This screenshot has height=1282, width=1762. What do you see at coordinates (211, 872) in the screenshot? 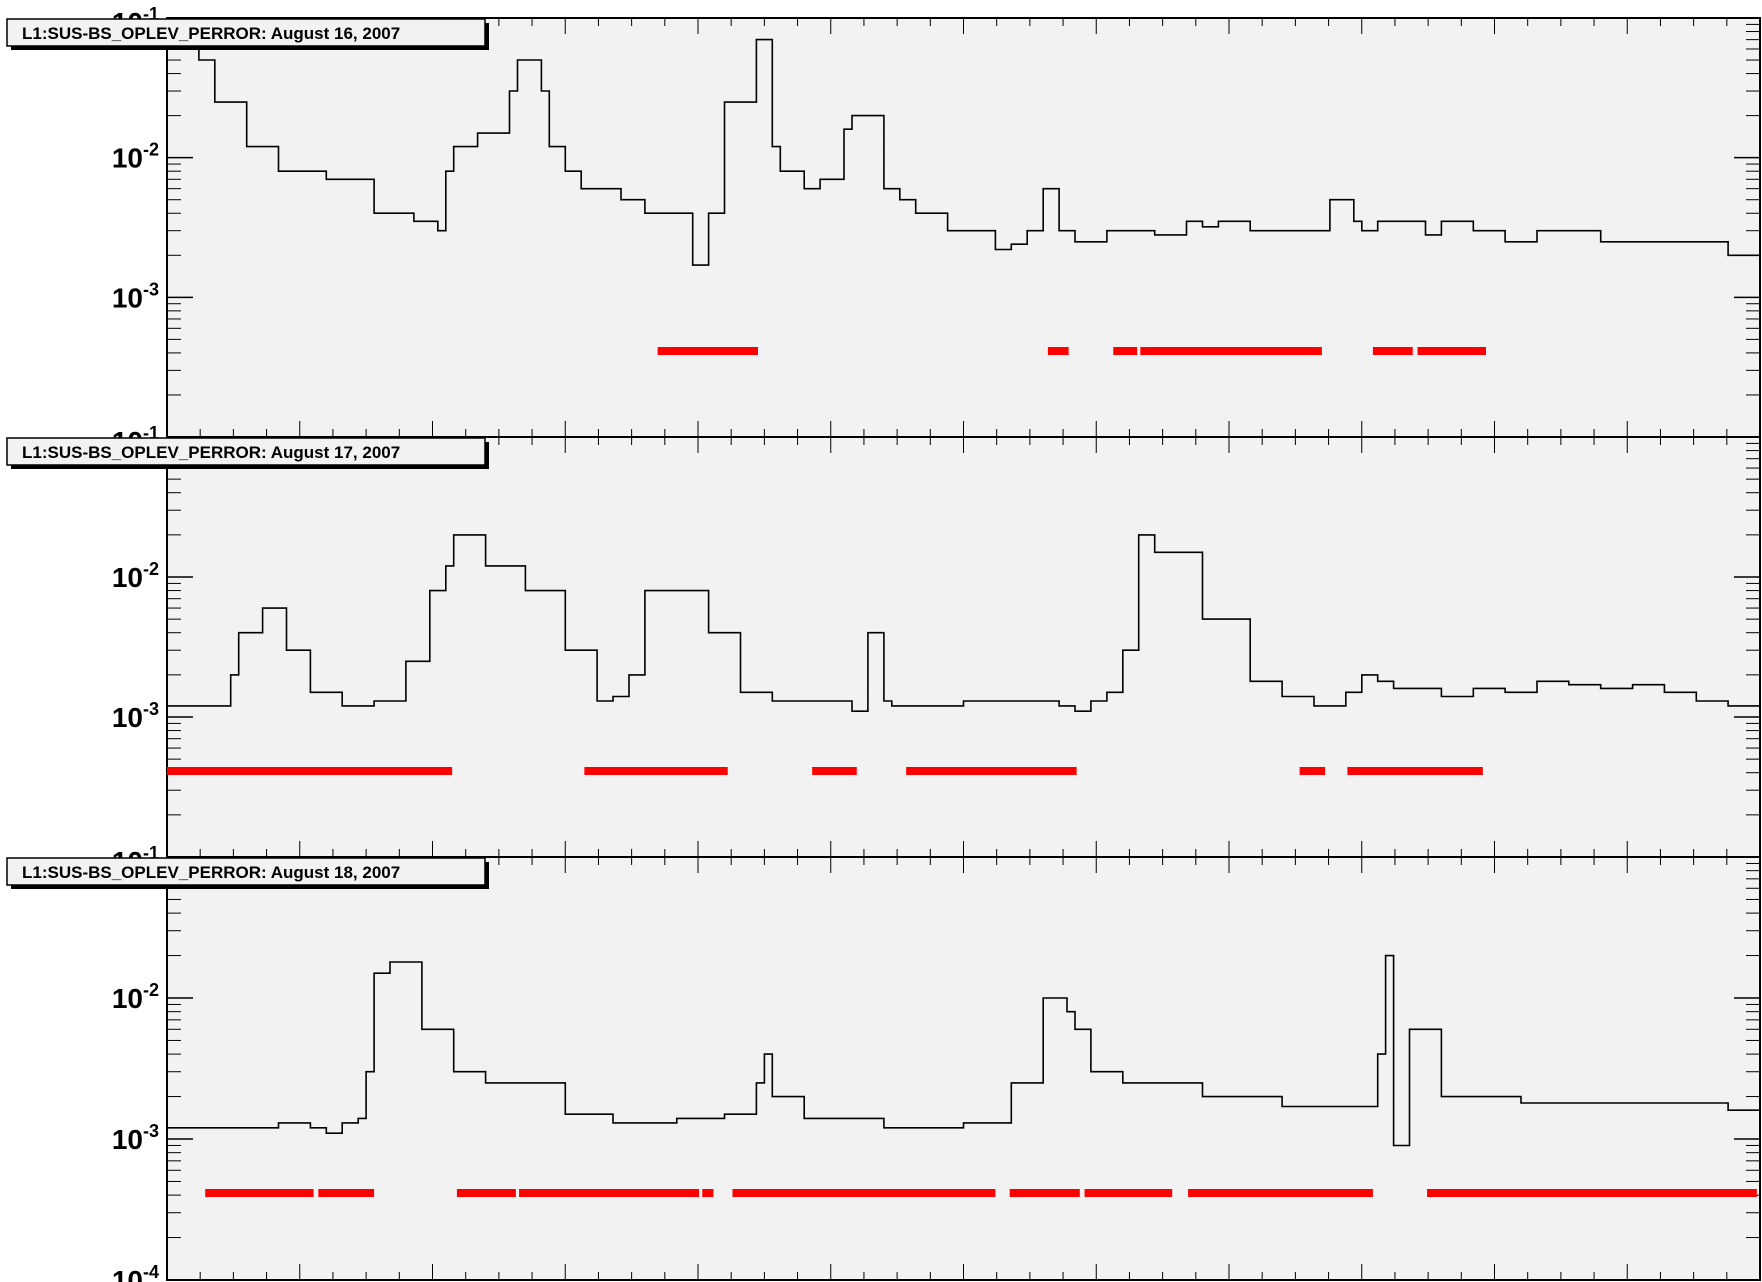
I see `panel-title-text: L1:SUS-BS_OPLEV_PERROR: August 18, 2007` at bounding box center [211, 872].